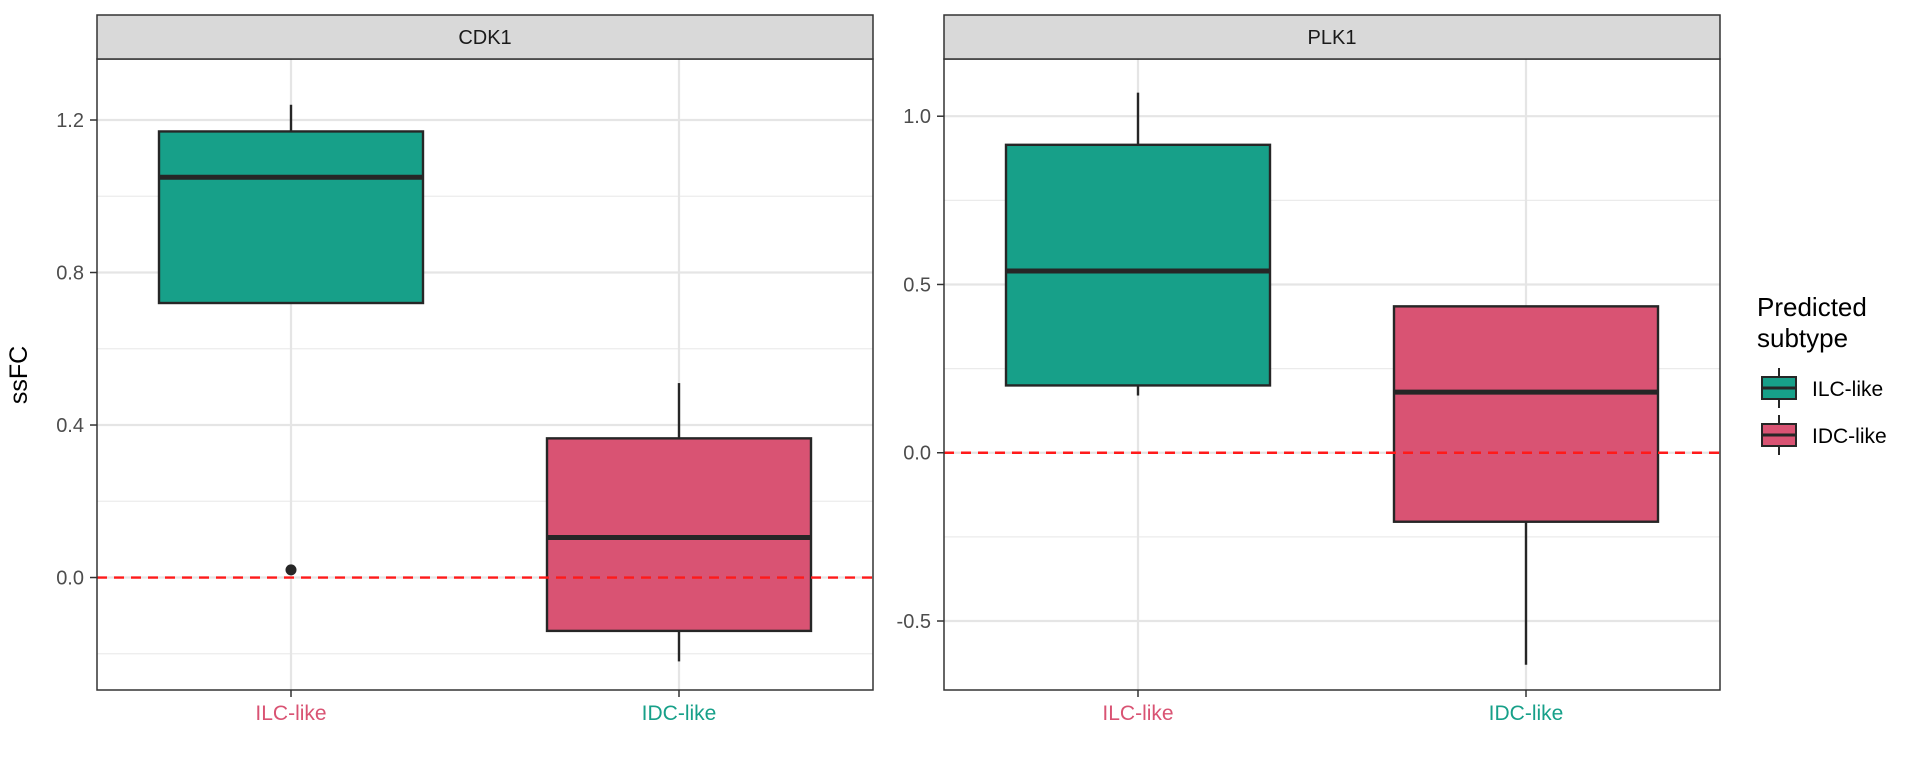 Image resolution: width=1920 pixels, height=768 pixels. Describe the element at coordinates (914, 622) in the screenshot. I see `y-tick-label: -0.5` at that location.